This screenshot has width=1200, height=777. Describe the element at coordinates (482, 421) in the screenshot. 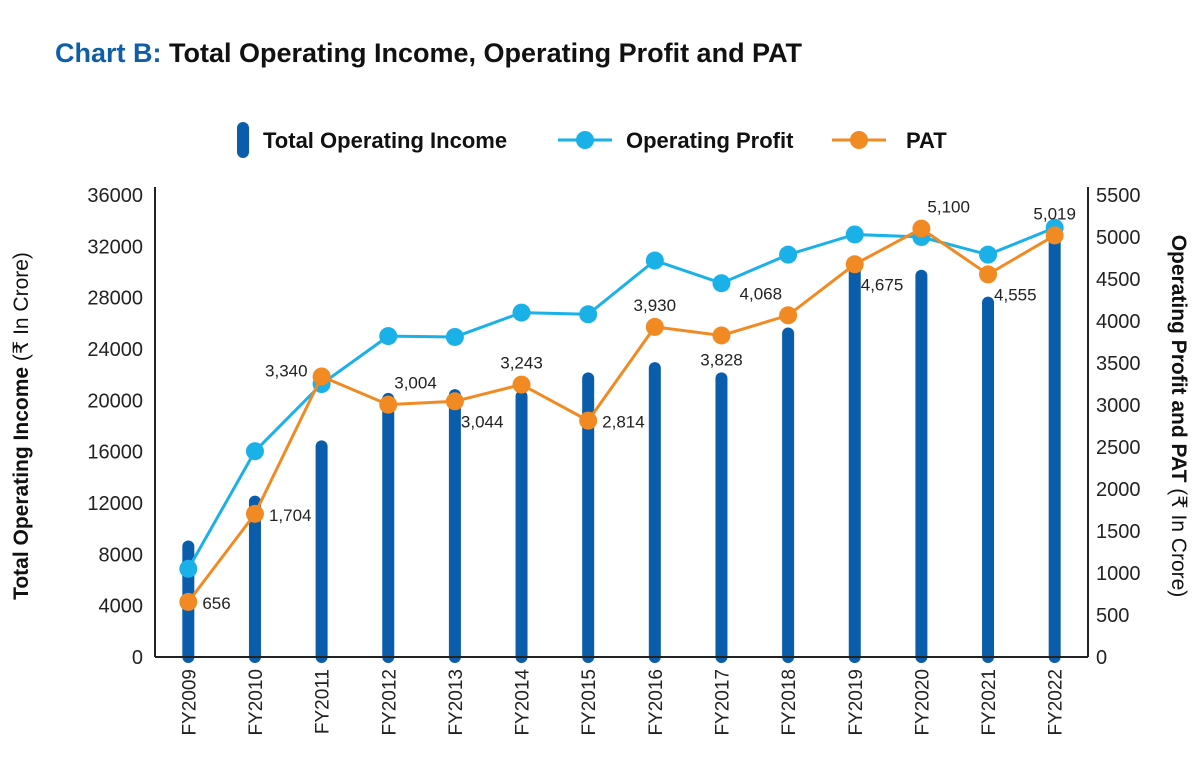

I see `data-label-pat-fy2013: 3,044` at that location.